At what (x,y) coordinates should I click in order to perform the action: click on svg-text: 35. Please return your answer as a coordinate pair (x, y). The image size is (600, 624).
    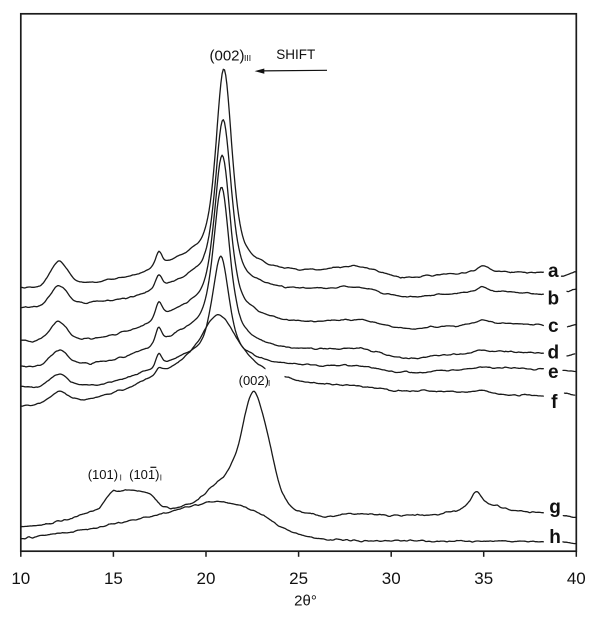
    Looking at the image, I should click on (483, 578).